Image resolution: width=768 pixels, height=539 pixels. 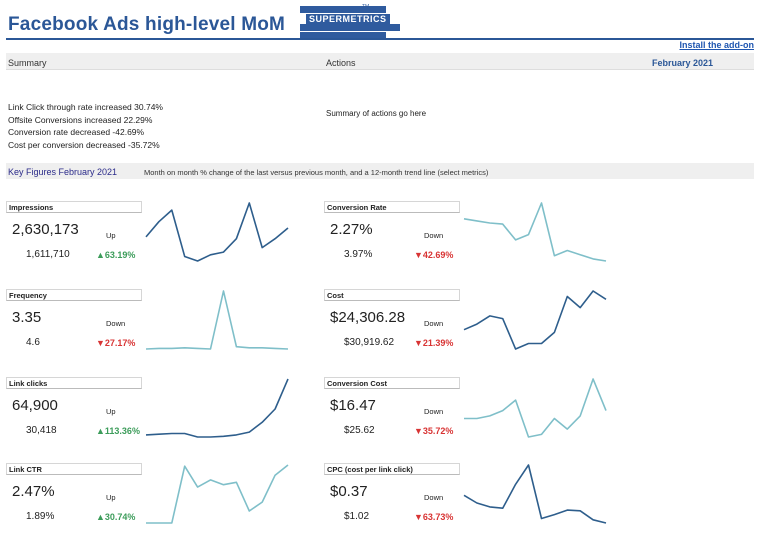 What do you see at coordinates (683, 63) in the screenshot?
I see `report-month: February 2021` at bounding box center [683, 63].